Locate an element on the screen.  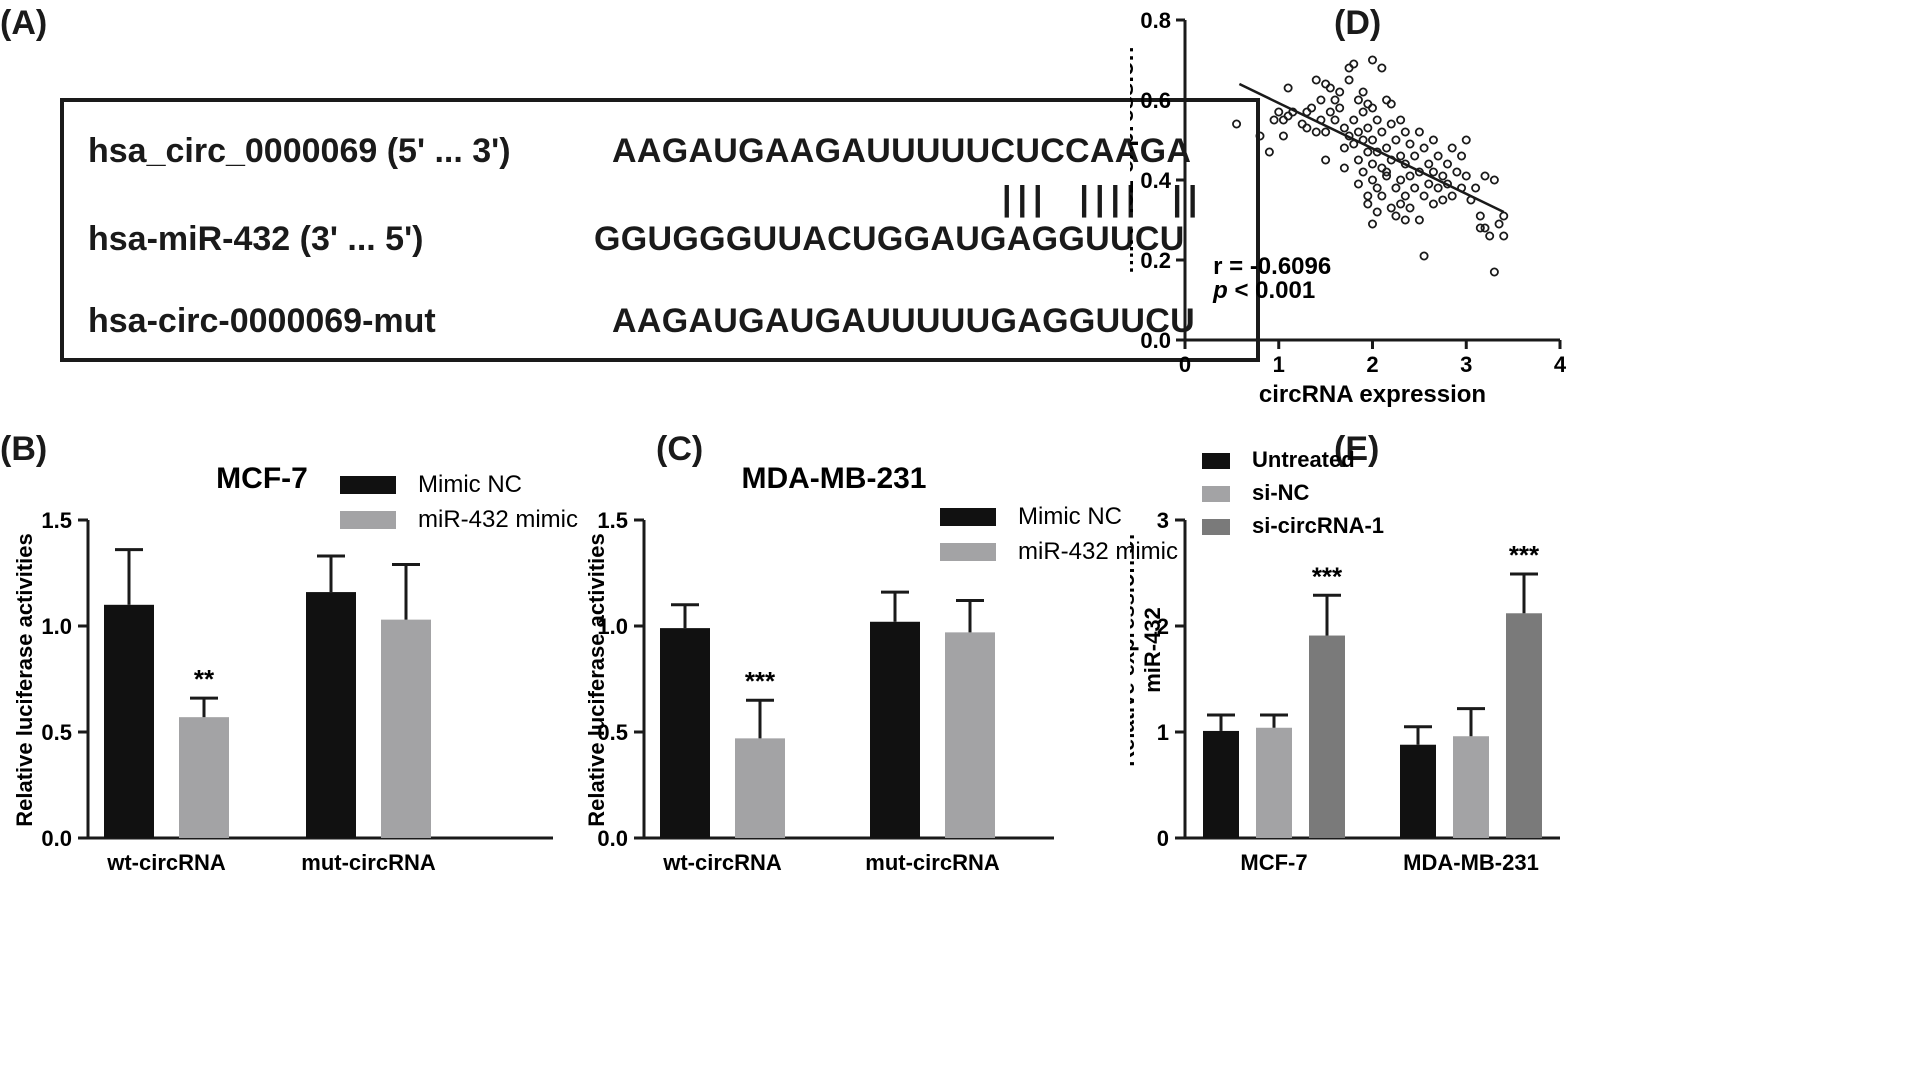
legend-label: miR-432 mimic is located at coordinates (1098, 551).